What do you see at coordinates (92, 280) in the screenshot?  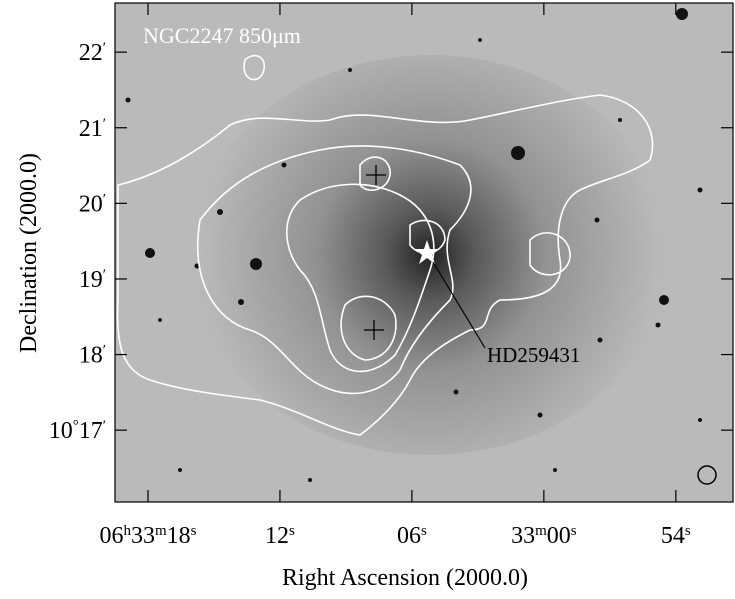 I see `y-tick-label: 19′` at bounding box center [92, 280].